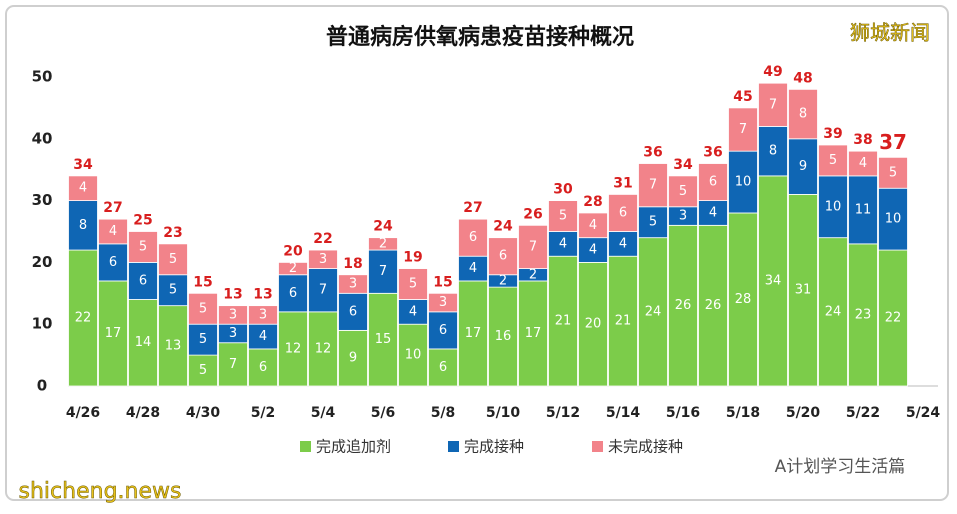 This screenshot has height=514, width=957. What do you see at coordinates (480, 37) in the screenshot?
I see `chart-title: 普通病房供氧病患疫苗接种概况` at bounding box center [480, 37].